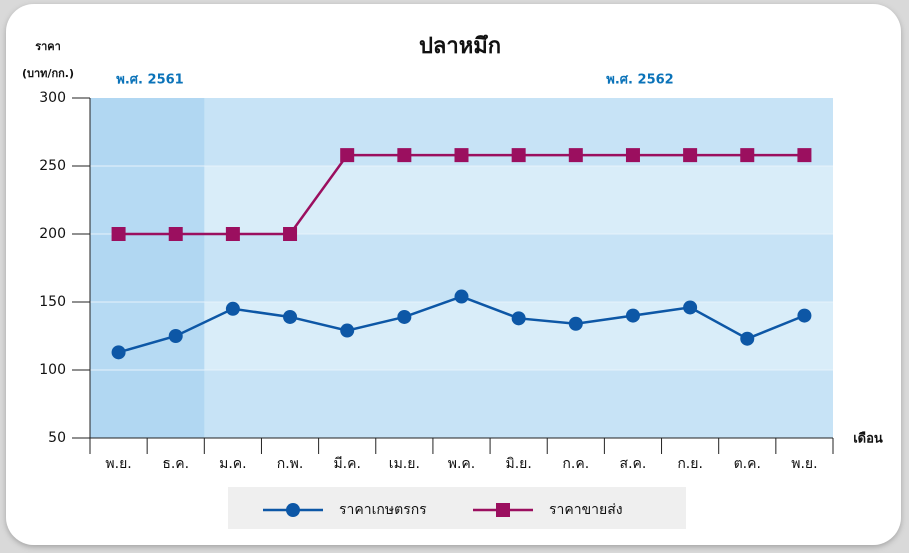 This screenshot has height=553, width=909. I want to click on period-label: พ.ศ. 2562, so click(639, 80).